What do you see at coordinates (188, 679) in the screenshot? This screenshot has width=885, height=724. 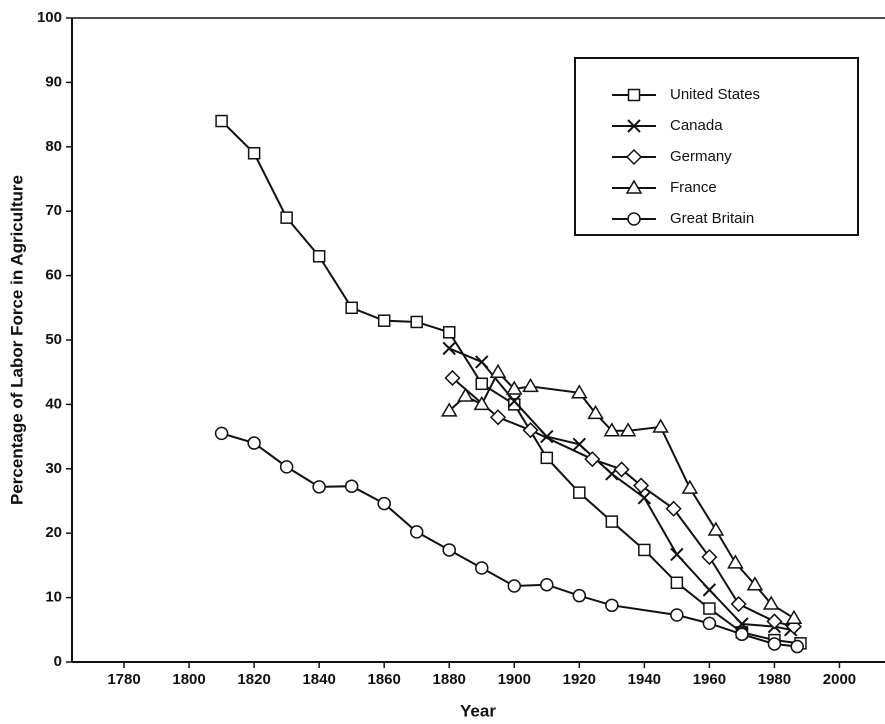 I see `x-tick-label: 1800` at bounding box center [188, 679].